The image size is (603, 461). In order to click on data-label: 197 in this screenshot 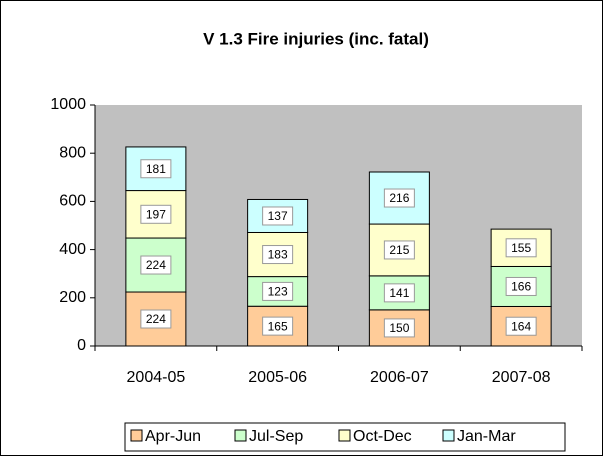, I will do `click(156, 214)`.